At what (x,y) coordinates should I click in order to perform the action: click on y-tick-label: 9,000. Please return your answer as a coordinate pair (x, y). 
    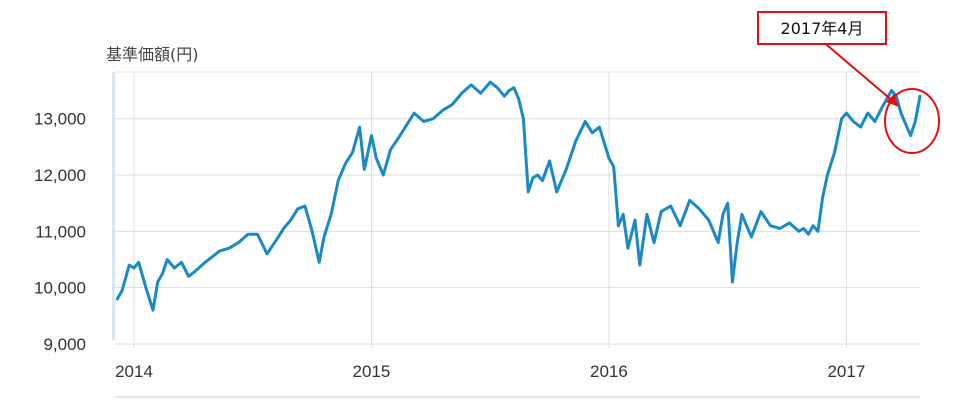
    Looking at the image, I should click on (64, 344).